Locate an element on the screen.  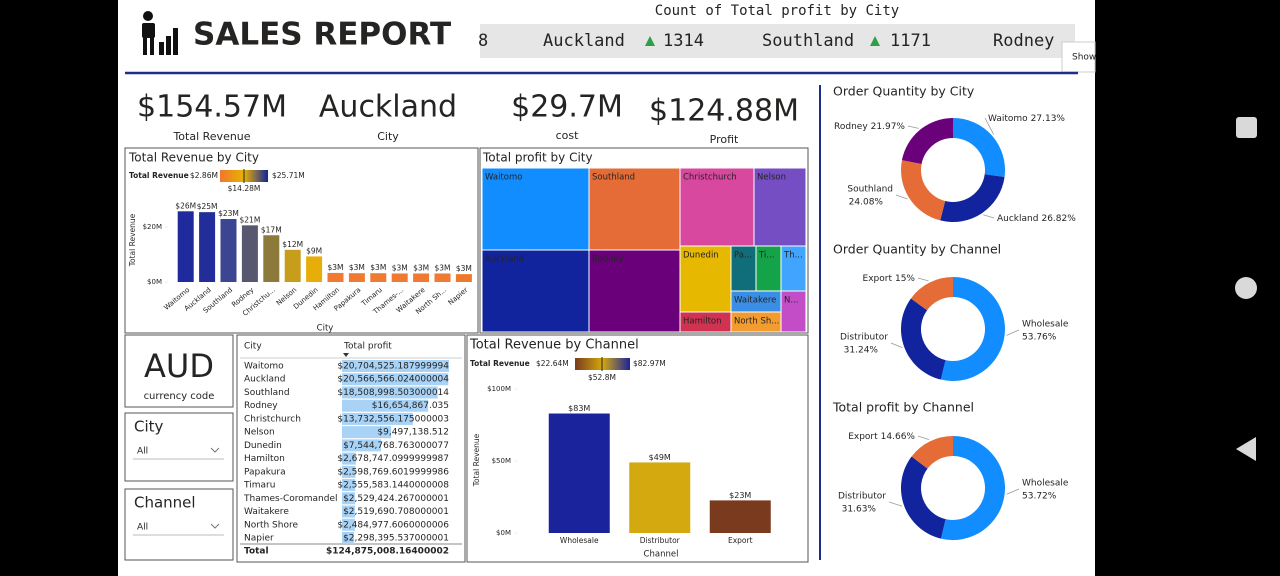
table-cell: $2,529,424.267000001 is located at coordinates (396, 499).